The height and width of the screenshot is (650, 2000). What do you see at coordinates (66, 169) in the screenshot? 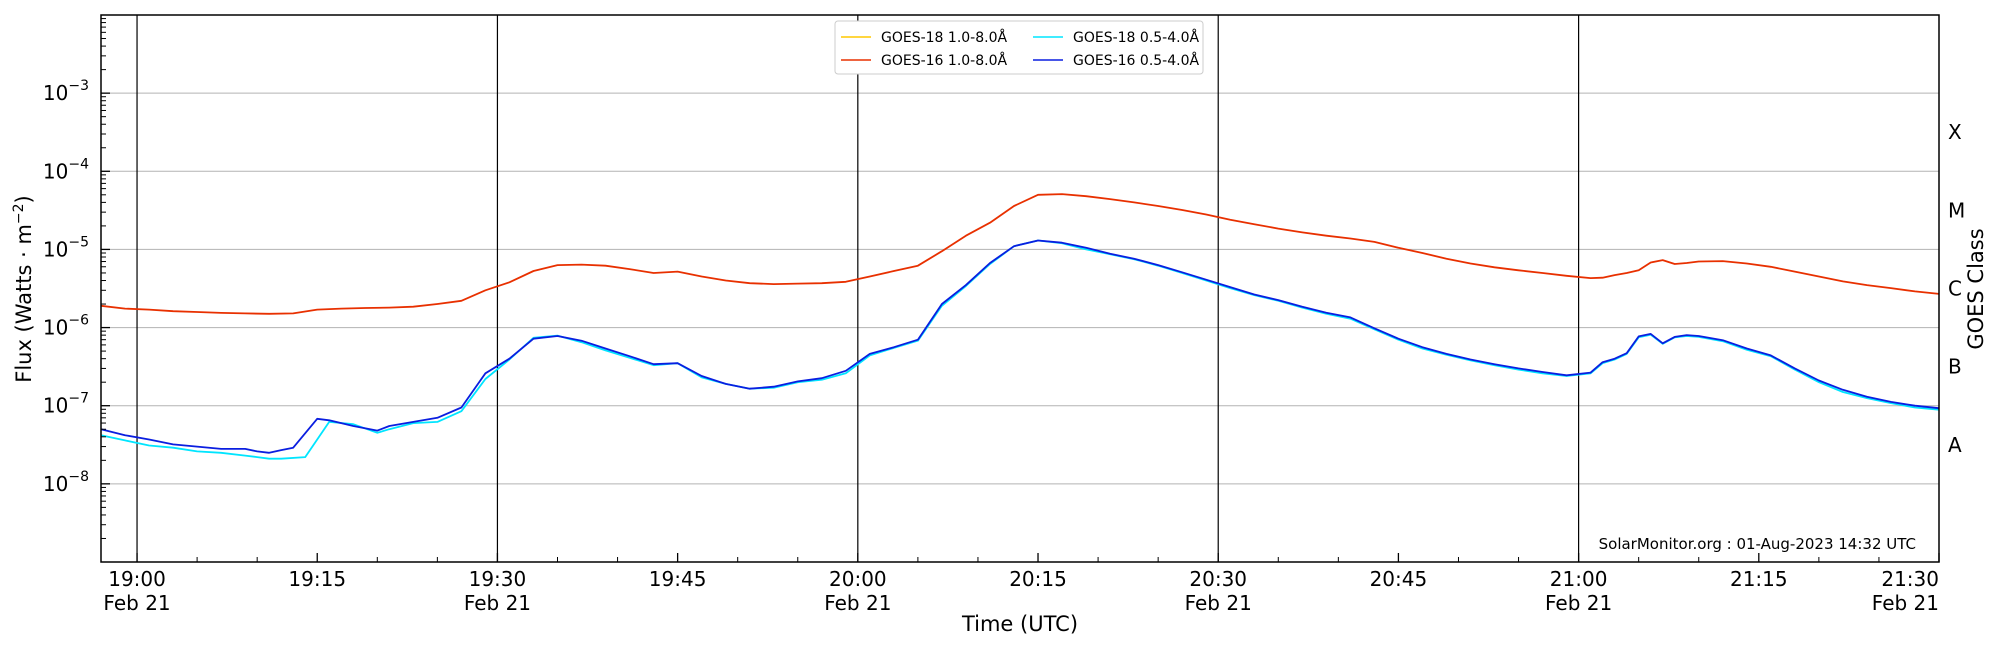
I see `y-tick-label: 10⁻⁴` at bounding box center [66, 169].